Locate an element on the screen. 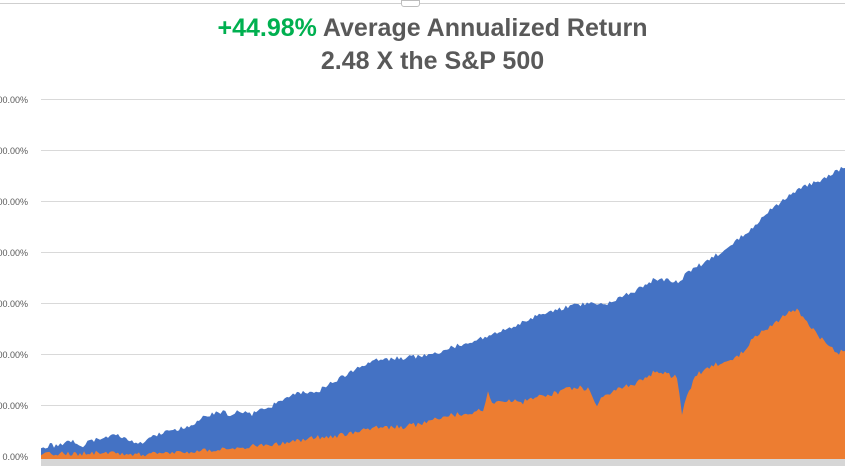 This screenshot has width=845, height=466. chart-title-line1: +44.98% Average Annualized Return is located at coordinates (432, 28).